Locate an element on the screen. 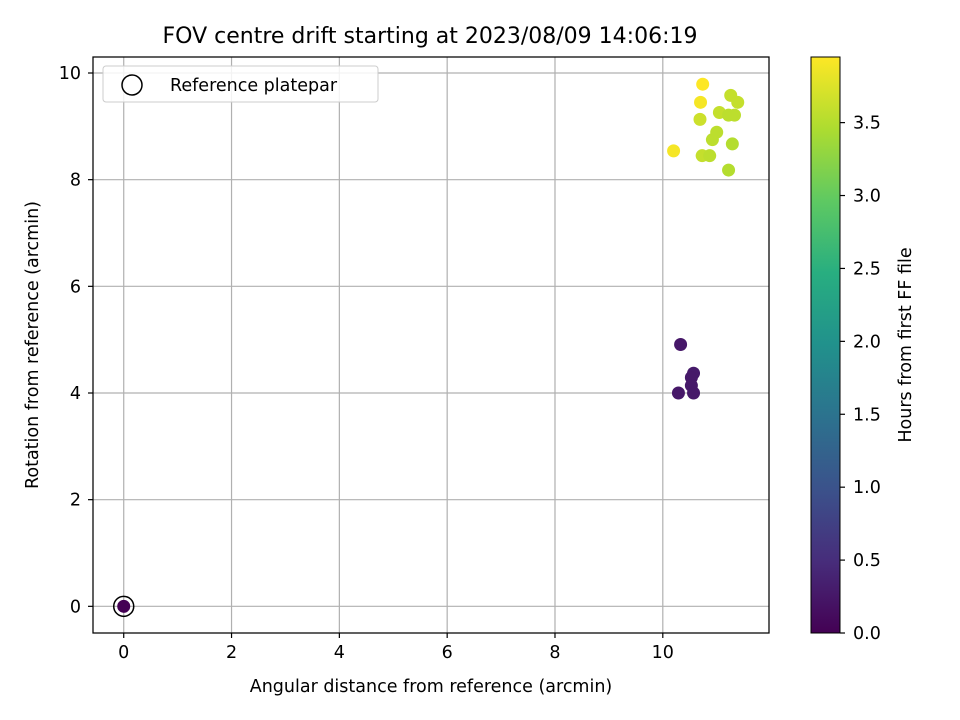 The image size is (960, 720). colorbar-tick-label: 1.5 is located at coordinates (867, 415).